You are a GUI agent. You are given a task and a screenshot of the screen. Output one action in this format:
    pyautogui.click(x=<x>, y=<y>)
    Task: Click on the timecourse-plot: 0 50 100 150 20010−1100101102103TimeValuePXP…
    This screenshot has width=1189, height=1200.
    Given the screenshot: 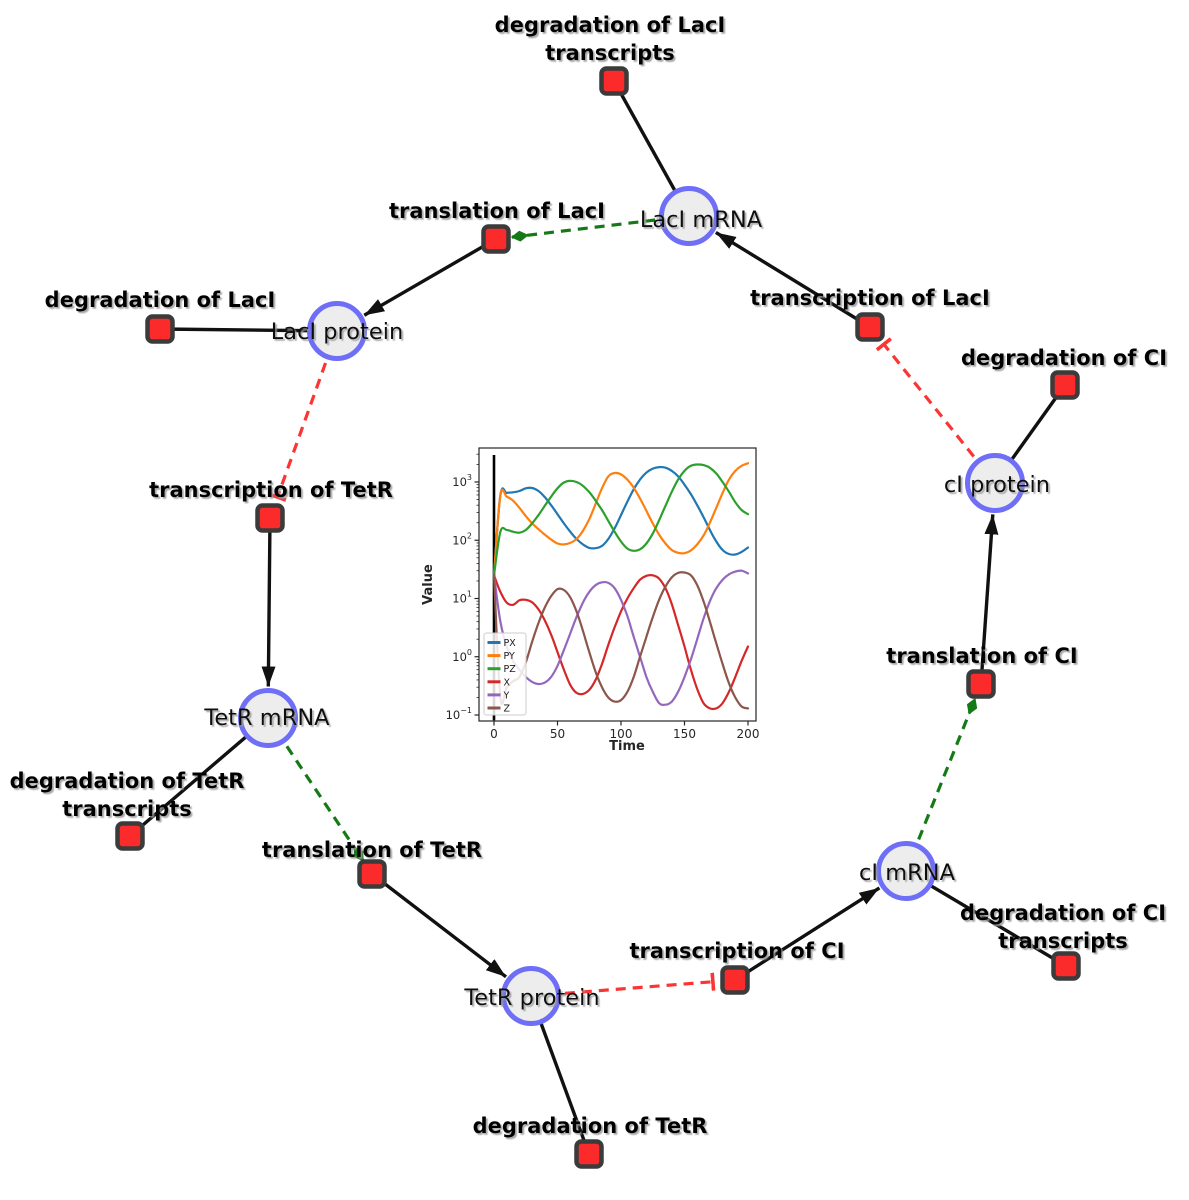 What is the action you would take?
    pyautogui.click(x=590, y=600)
    